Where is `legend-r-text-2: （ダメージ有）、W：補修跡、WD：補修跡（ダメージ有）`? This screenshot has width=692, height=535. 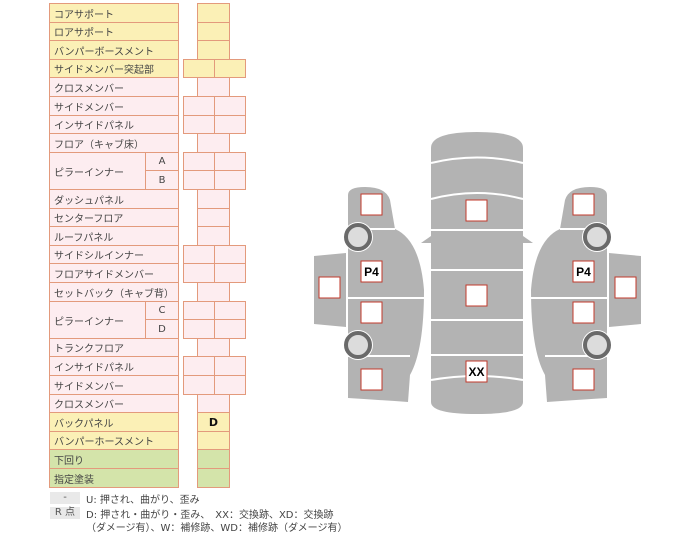
legend-r-text-2: （ダメージ有）、W：補修跡、WD：補修跡（ダメージ有） is located at coordinates (217, 528).